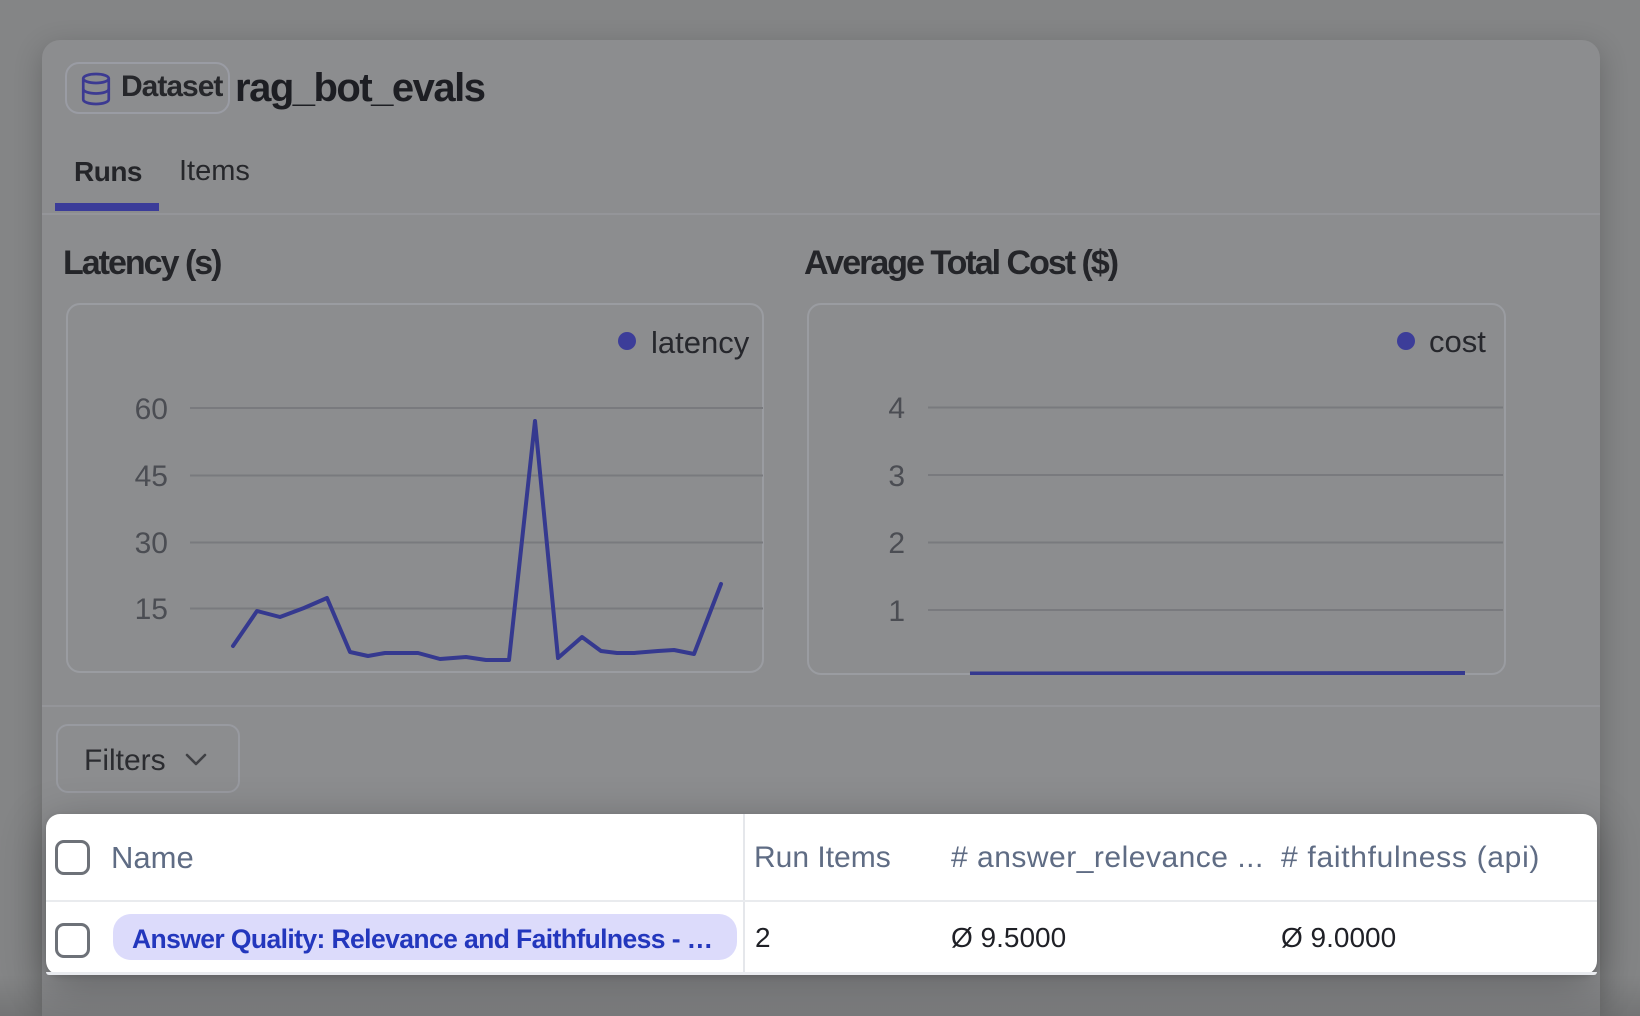  I want to click on svg-text: 45, so click(151, 476).